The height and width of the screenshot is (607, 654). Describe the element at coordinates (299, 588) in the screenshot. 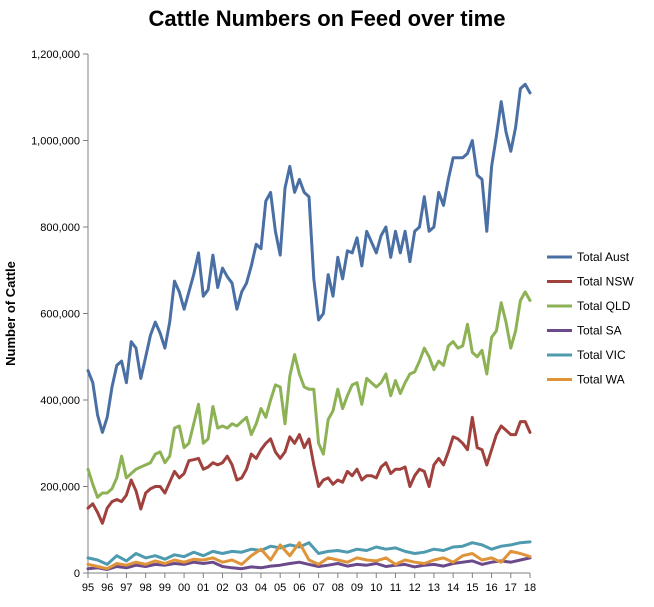

I see `x-tick-label: 06` at that location.